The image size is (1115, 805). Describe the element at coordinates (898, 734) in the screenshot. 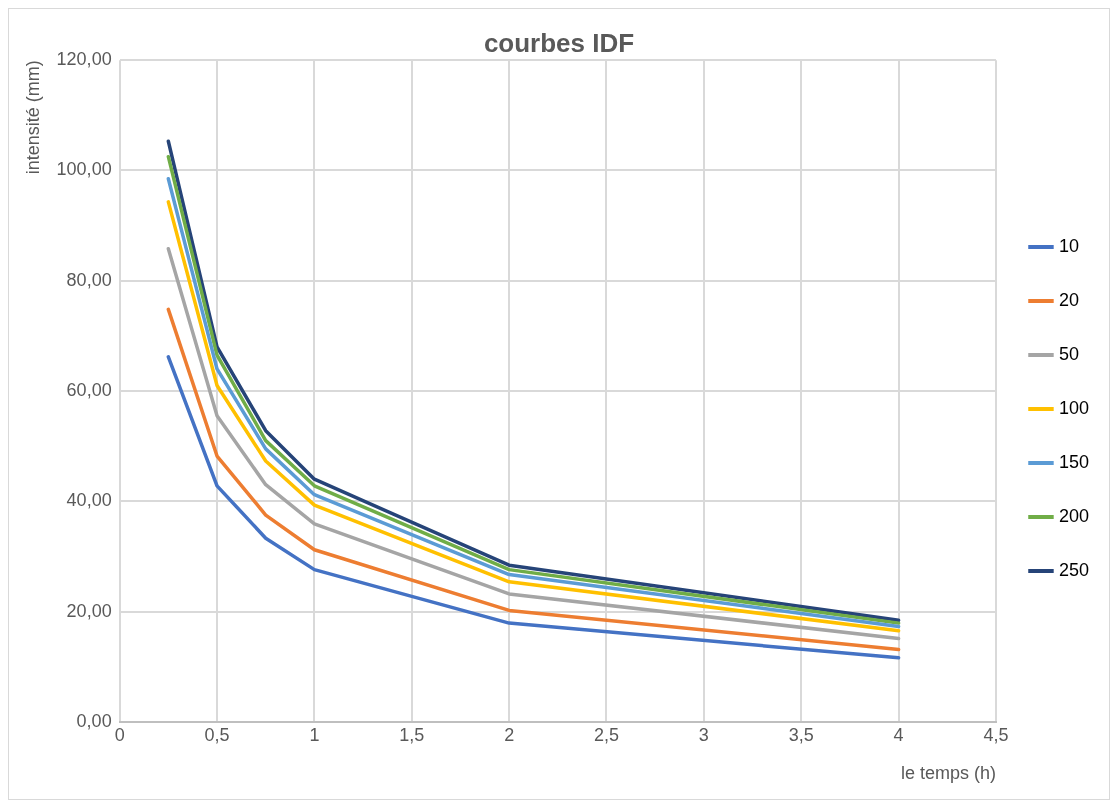

I see `x-tick-label: 4` at that location.